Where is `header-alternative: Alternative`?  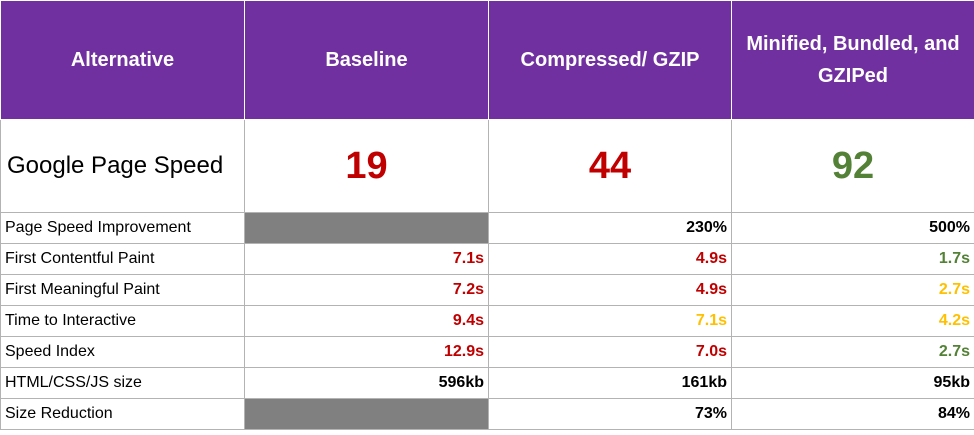
header-alternative: Alternative is located at coordinates (122, 60).